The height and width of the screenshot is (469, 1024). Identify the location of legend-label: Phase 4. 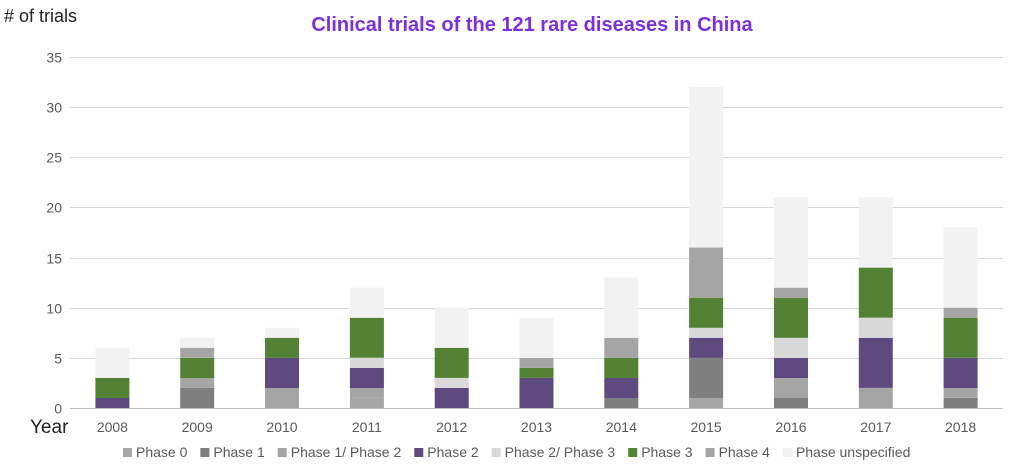
(745, 452).